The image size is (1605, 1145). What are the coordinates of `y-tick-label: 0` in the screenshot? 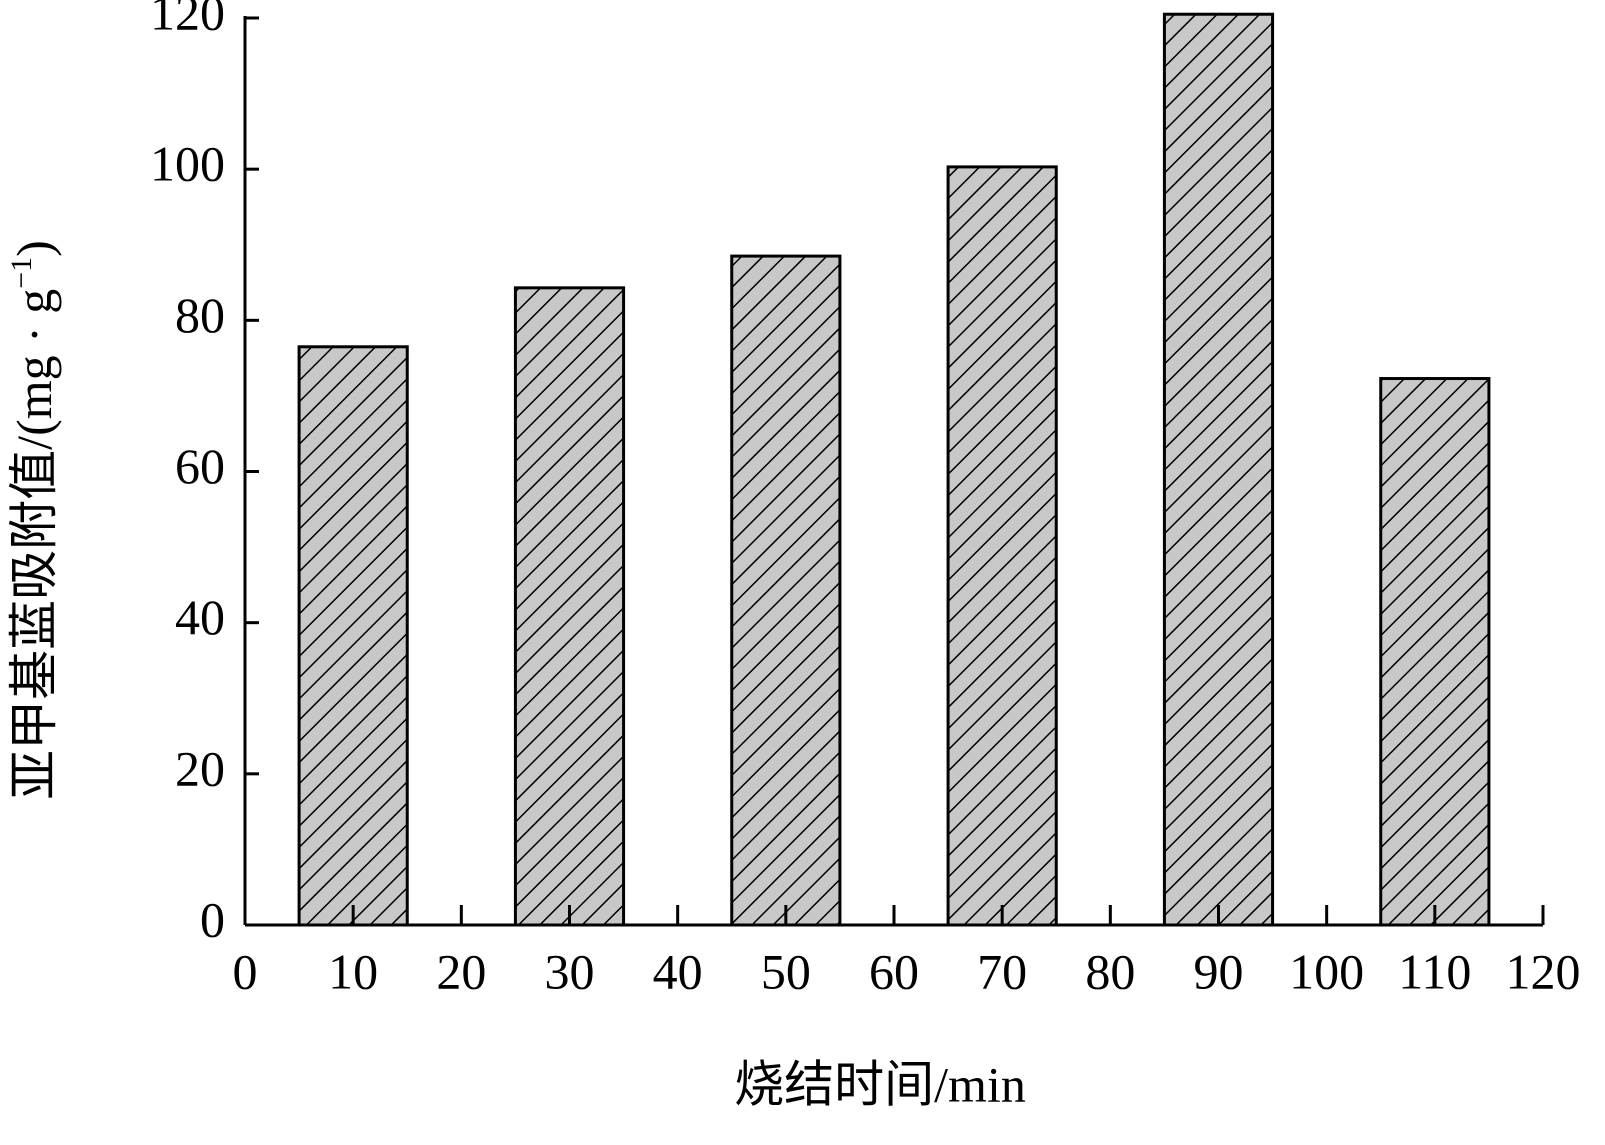 It's located at (212, 919).